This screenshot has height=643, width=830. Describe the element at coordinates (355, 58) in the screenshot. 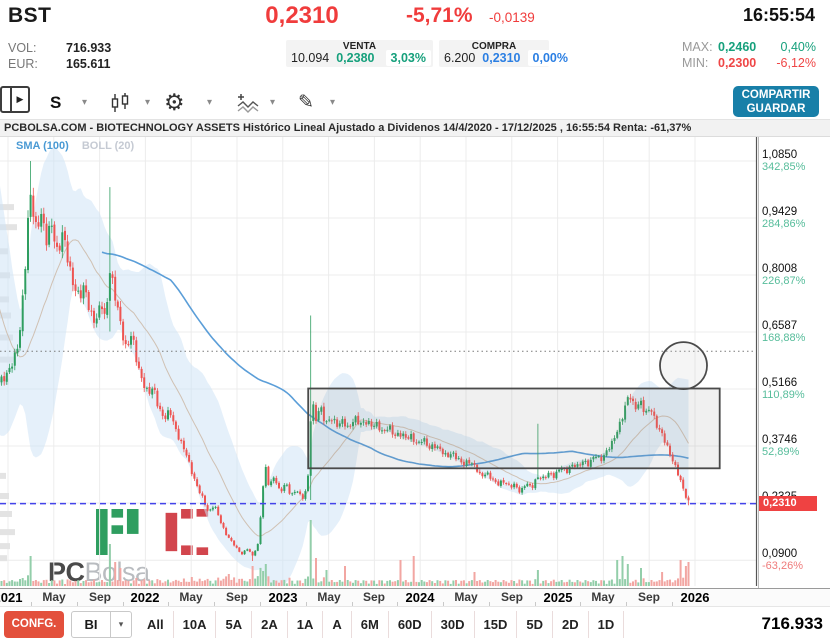

I see `bid-price: 0,2380` at that location.